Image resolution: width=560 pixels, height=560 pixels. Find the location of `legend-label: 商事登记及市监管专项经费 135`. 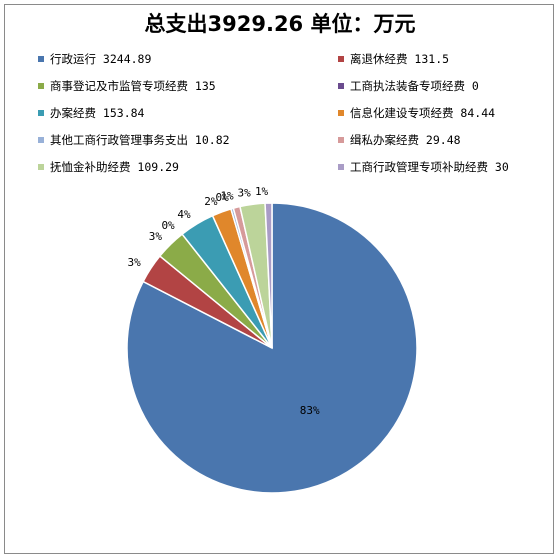

legend-label: 商事登记及市监管专项经费 135 is located at coordinates (133, 86).